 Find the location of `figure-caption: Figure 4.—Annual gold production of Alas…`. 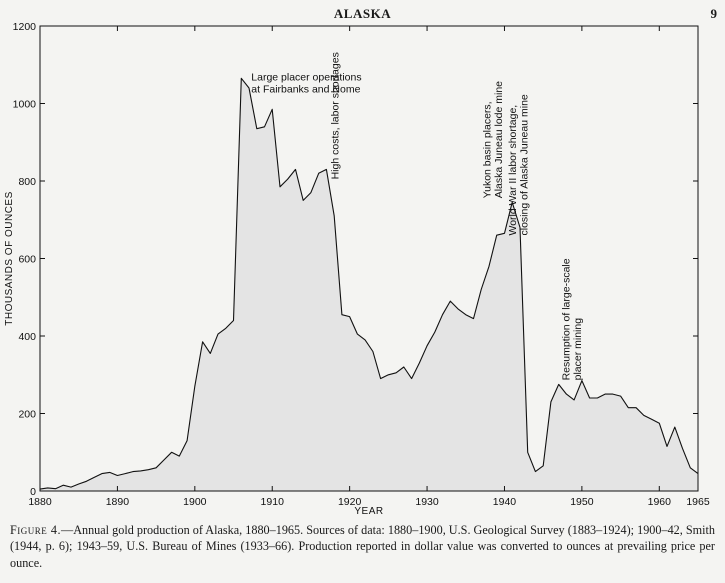

figure-caption: Figure 4.—Annual gold production of Alas… is located at coordinates (362, 546).